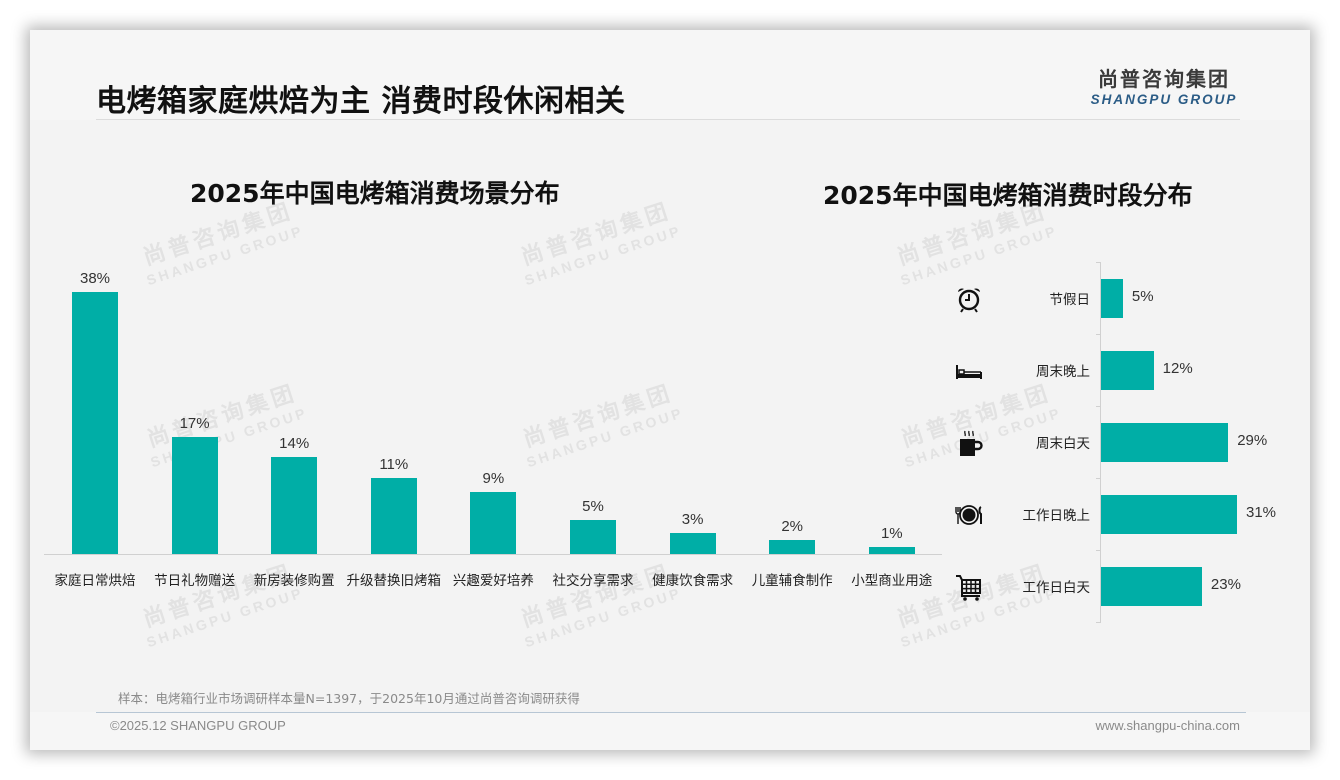 The image size is (1340, 780). I want to click on slide-footer-band, so click(670, 731).